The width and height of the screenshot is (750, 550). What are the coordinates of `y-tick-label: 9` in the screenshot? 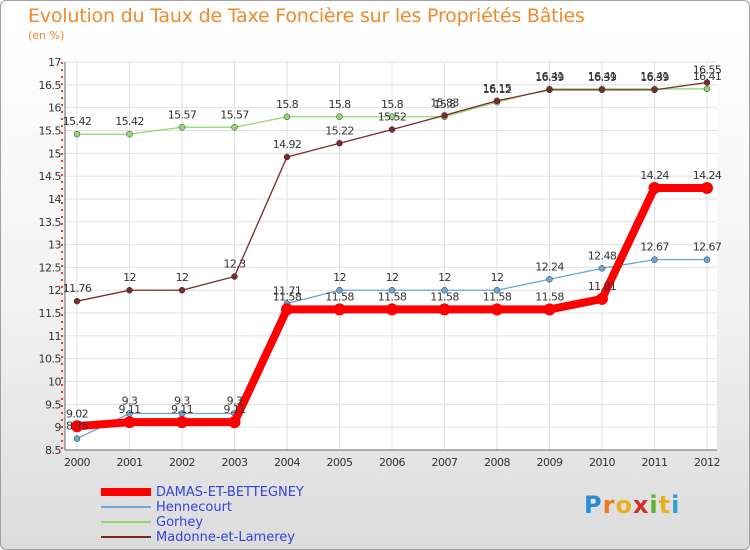 It's located at (58, 427).